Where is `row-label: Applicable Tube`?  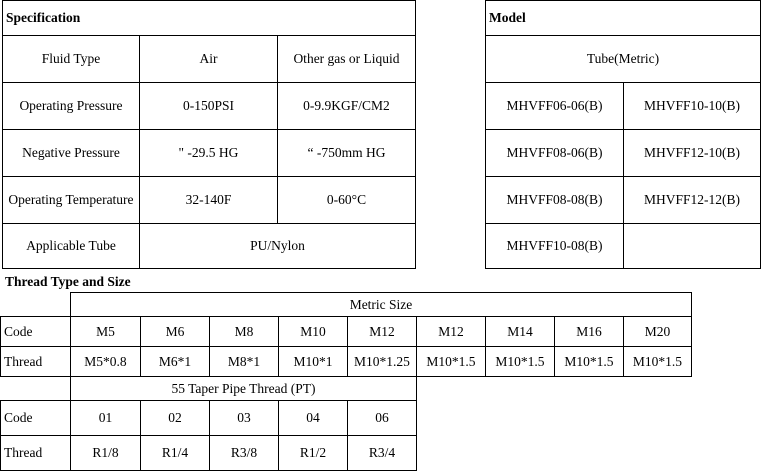 row-label: Applicable Tube is located at coordinates (71, 246).